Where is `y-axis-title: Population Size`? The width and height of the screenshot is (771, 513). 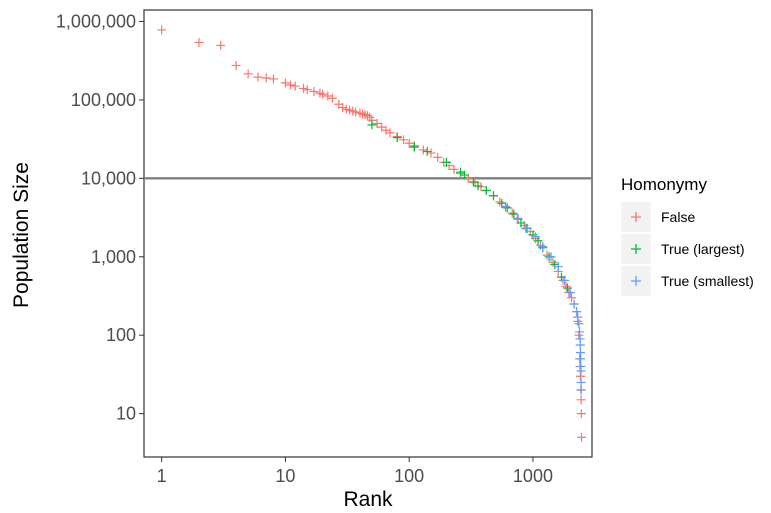 y-axis-title: Population Size is located at coordinates (21, 235).